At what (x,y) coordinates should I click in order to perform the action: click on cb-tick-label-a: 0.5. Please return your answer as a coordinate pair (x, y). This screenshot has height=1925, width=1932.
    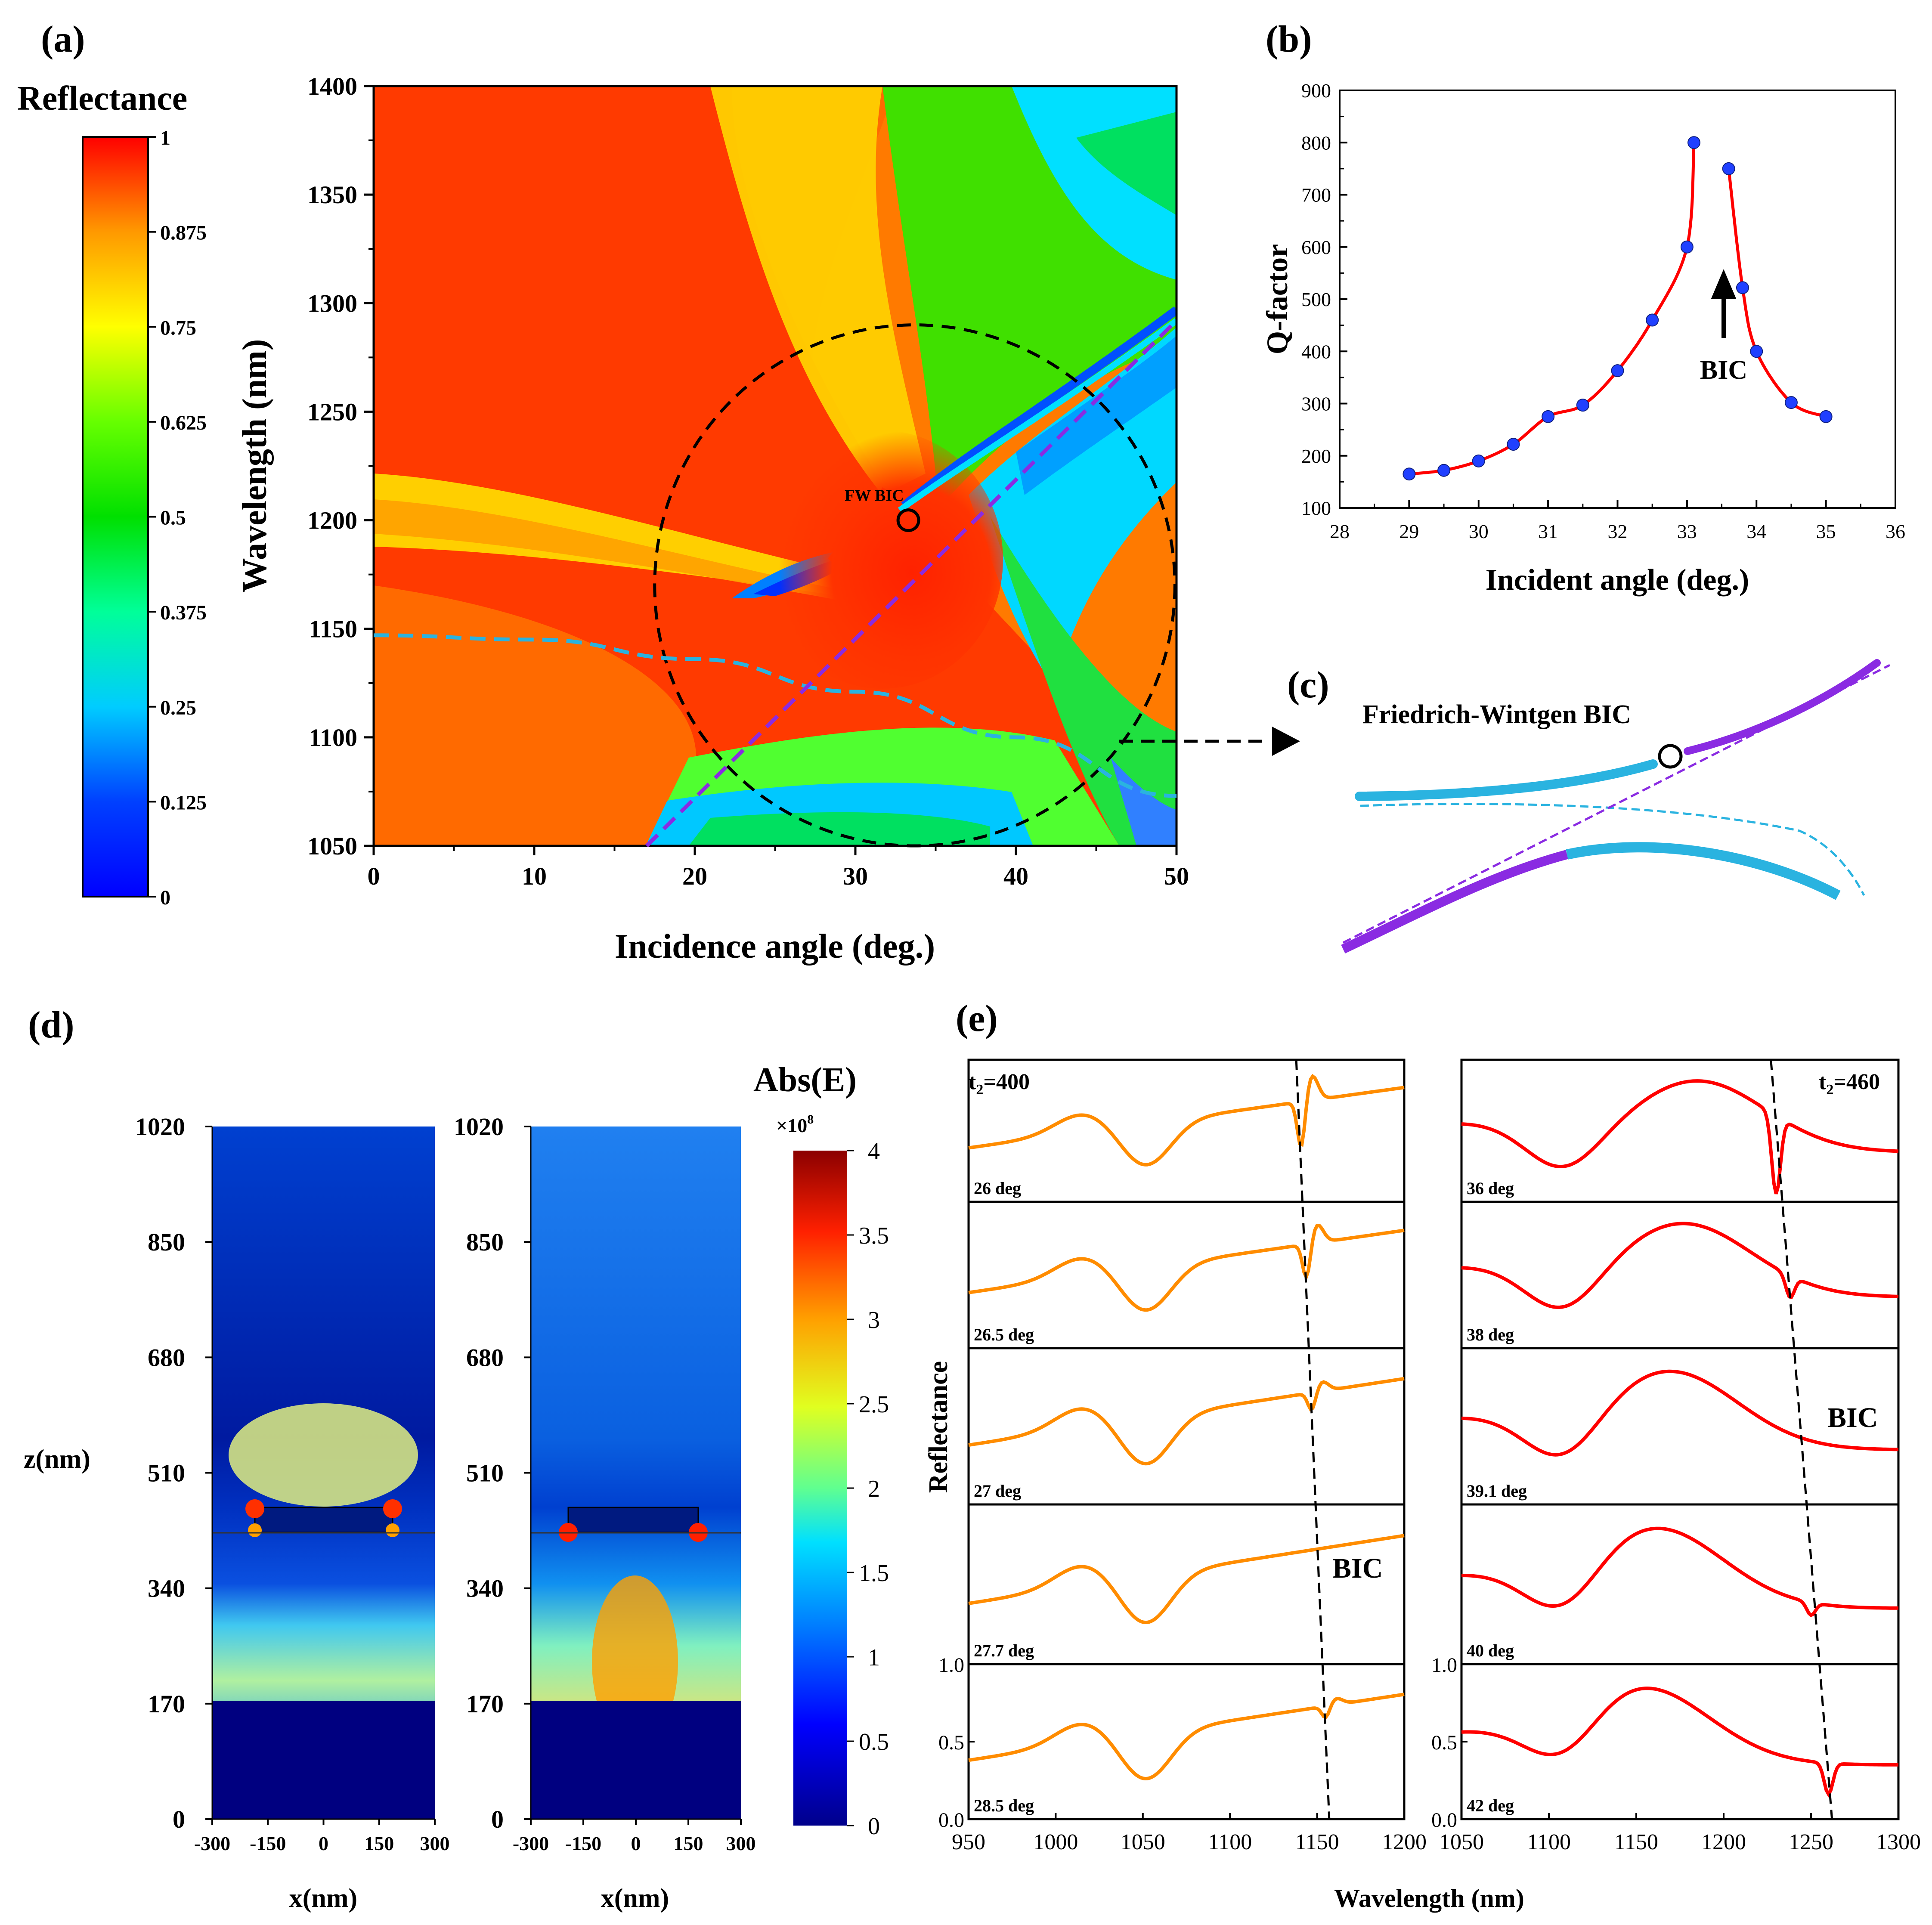
    Looking at the image, I should click on (173, 518).